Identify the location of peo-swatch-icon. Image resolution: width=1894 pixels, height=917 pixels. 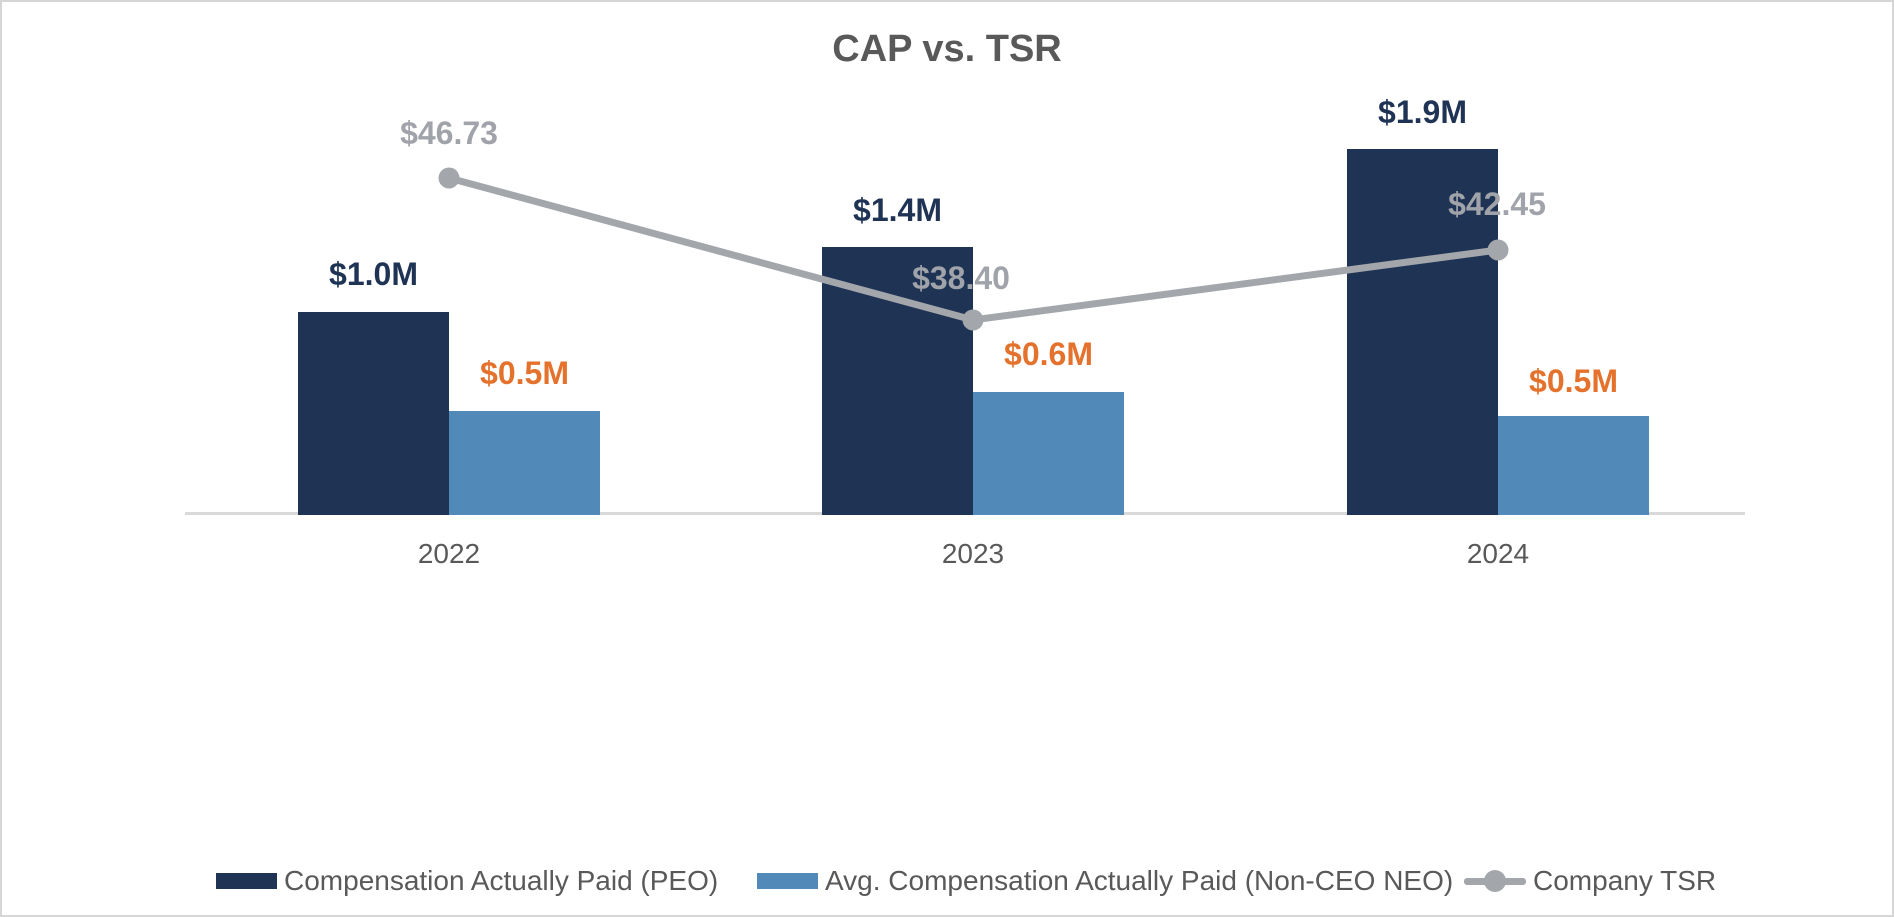
(246, 881).